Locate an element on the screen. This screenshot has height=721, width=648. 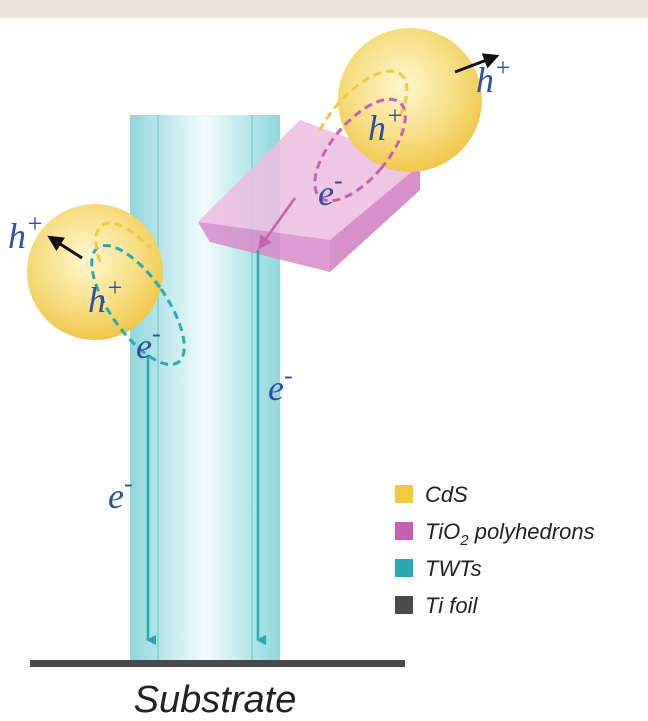
legend-text: CdS is located at coordinates (446, 494).